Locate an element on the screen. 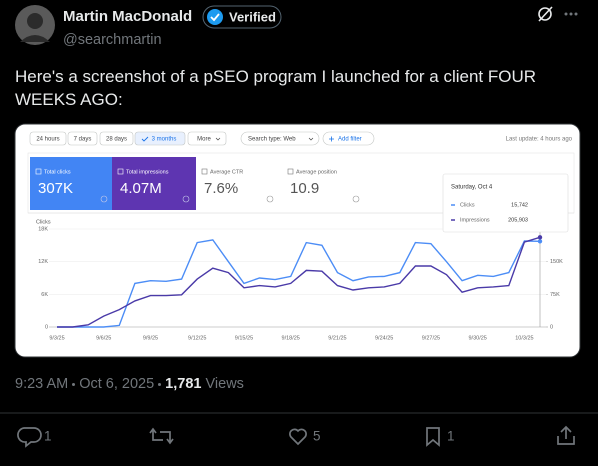 The height and width of the screenshot is (466, 598). y2-tick-label: 150K is located at coordinates (556, 262).